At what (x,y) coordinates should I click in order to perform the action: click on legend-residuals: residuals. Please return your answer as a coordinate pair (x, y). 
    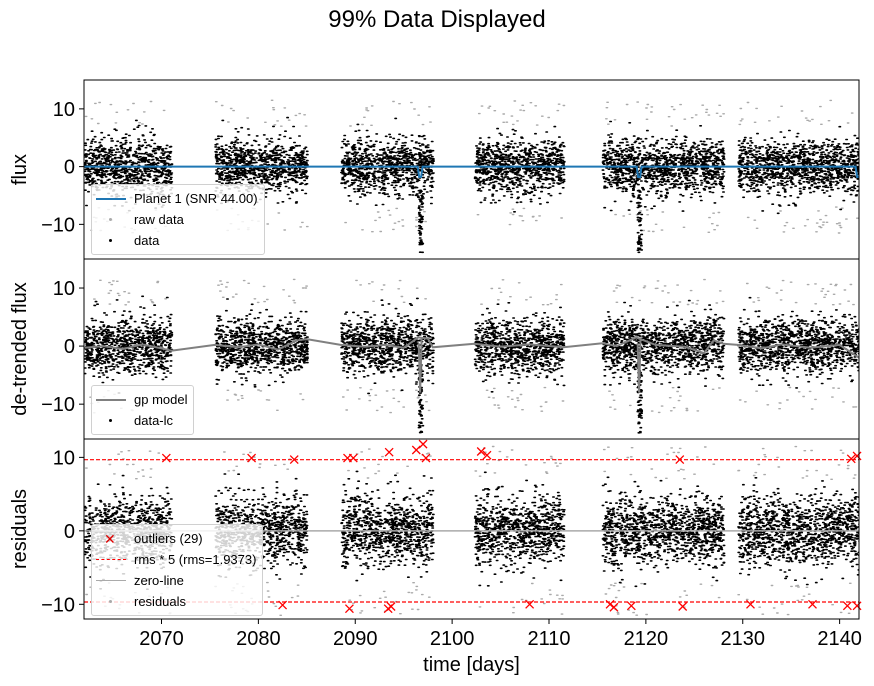
    Looking at the image, I should click on (160, 601).